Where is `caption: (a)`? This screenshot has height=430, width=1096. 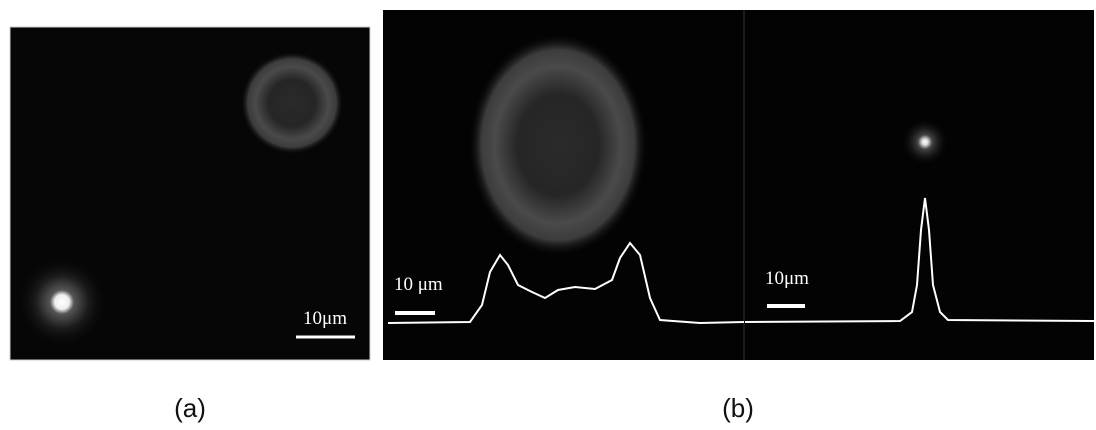 caption: (a) is located at coordinates (190, 408).